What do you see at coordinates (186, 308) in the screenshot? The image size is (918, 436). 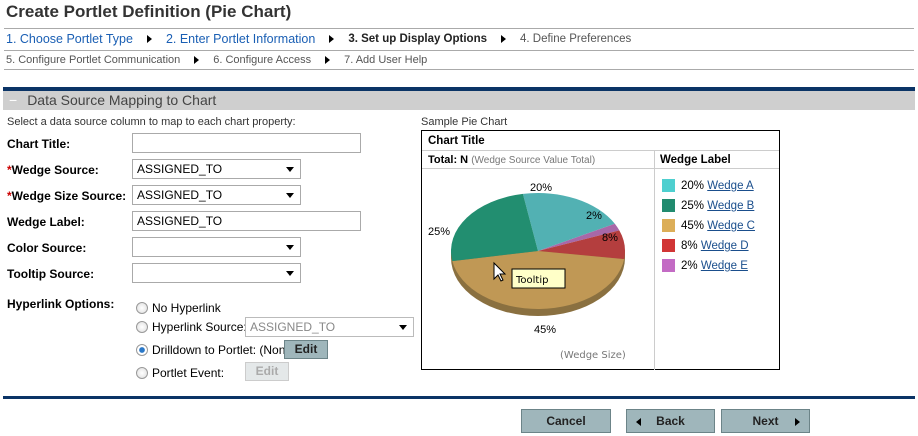 I see `radio-label: No Hyperlink` at bounding box center [186, 308].